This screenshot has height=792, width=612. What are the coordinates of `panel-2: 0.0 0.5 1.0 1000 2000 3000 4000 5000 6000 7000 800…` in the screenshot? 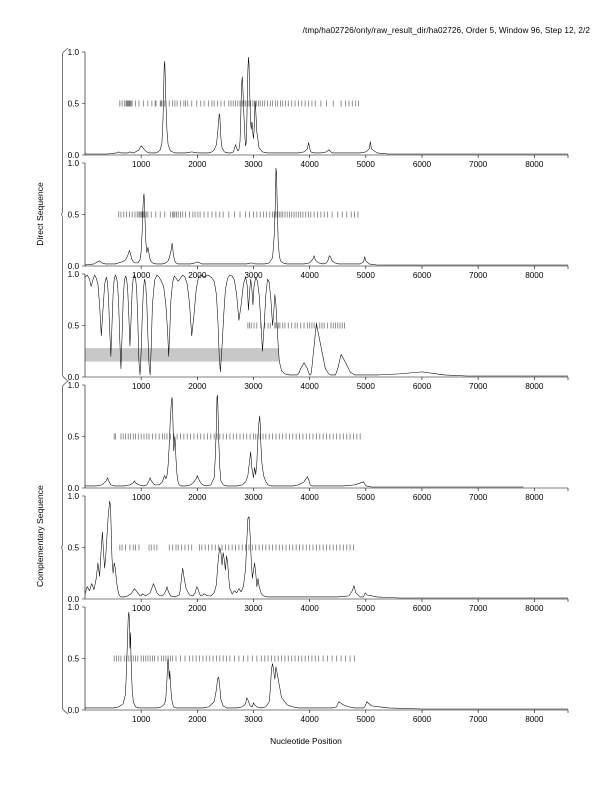 It's located at (318, 219).